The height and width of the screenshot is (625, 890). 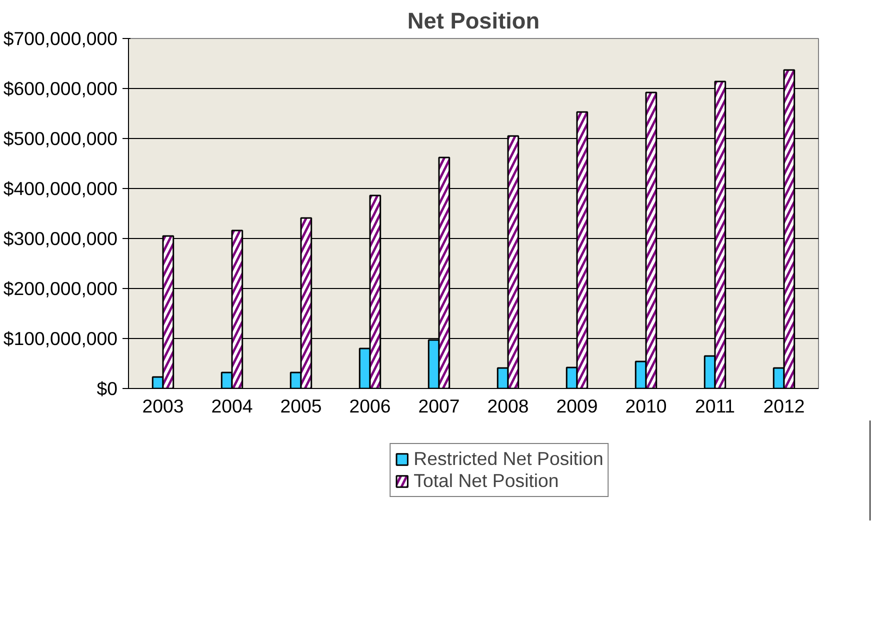 I want to click on x-tick-label: 2011, so click(x=715, y=406).